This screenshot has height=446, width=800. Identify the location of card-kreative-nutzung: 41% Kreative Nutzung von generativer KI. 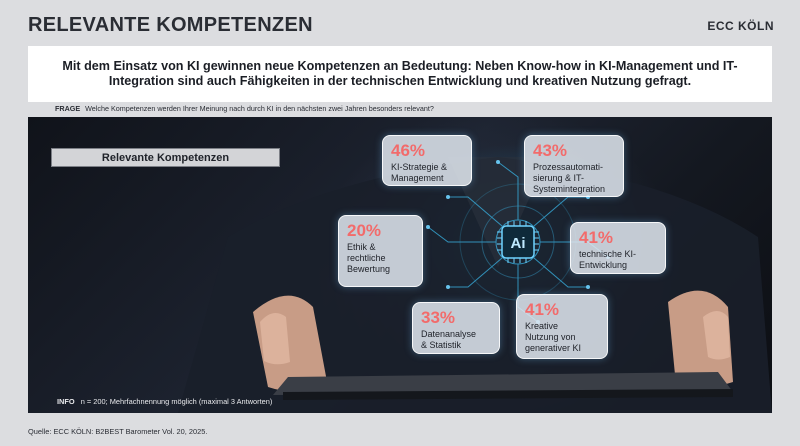
(562, 326).